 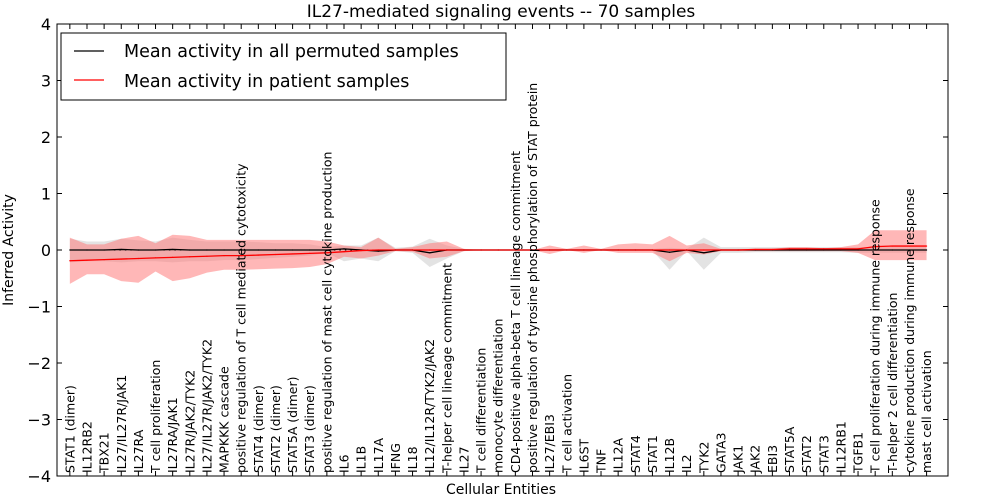 What do you see at coordinates (926, 411) in the screenshot?
I see `x-tick-label: mast cell activation` at bounding box center [926, 411].